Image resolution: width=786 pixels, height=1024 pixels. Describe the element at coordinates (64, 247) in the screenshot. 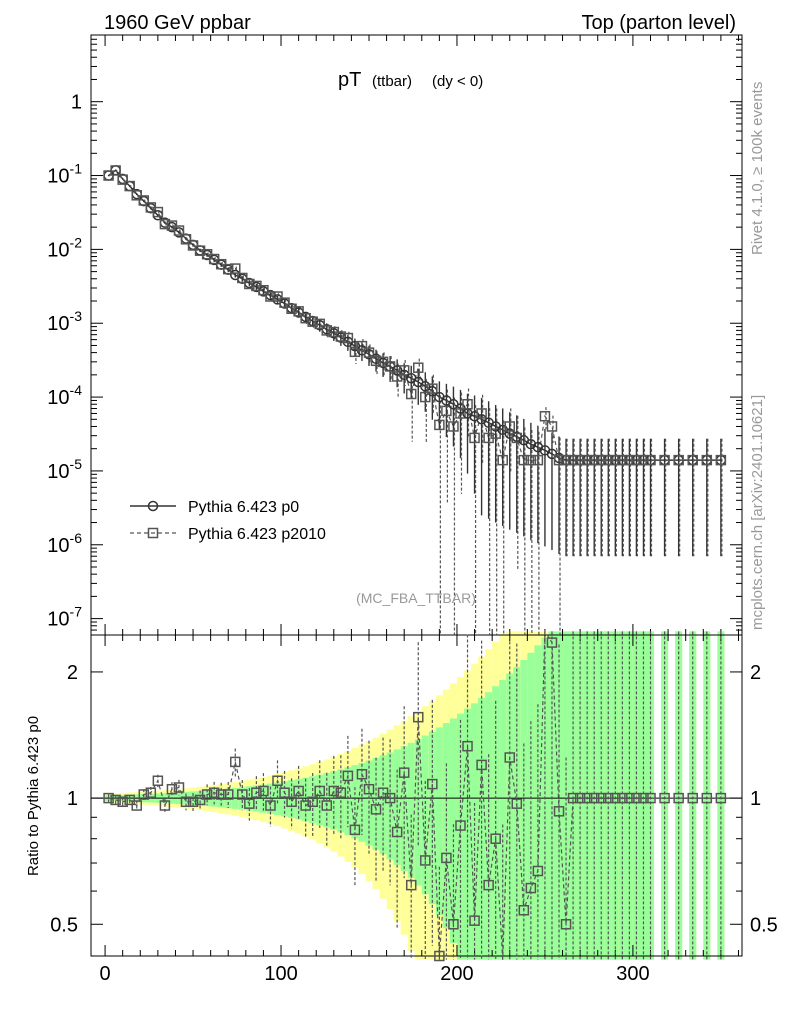

I see `y-tick-label: 10⁻²` at that location.